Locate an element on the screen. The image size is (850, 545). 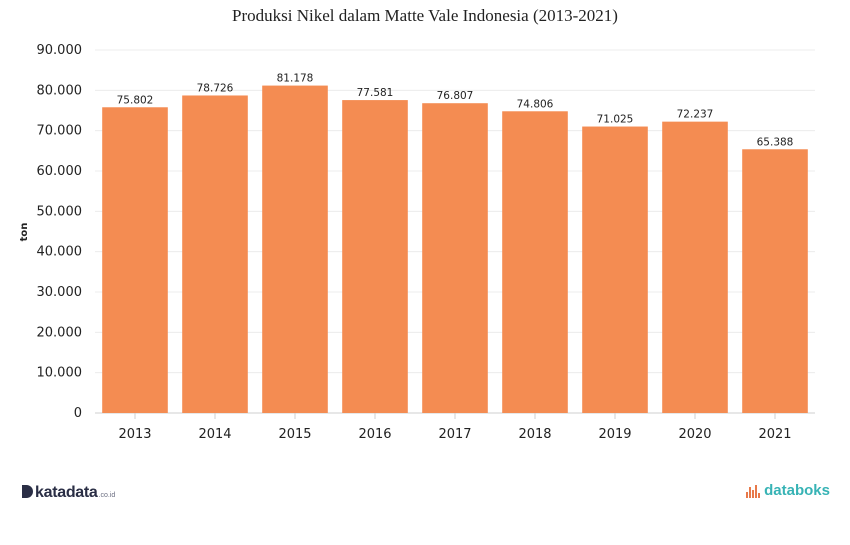
databoks-bars-icon is located at coordinates (753, 491).